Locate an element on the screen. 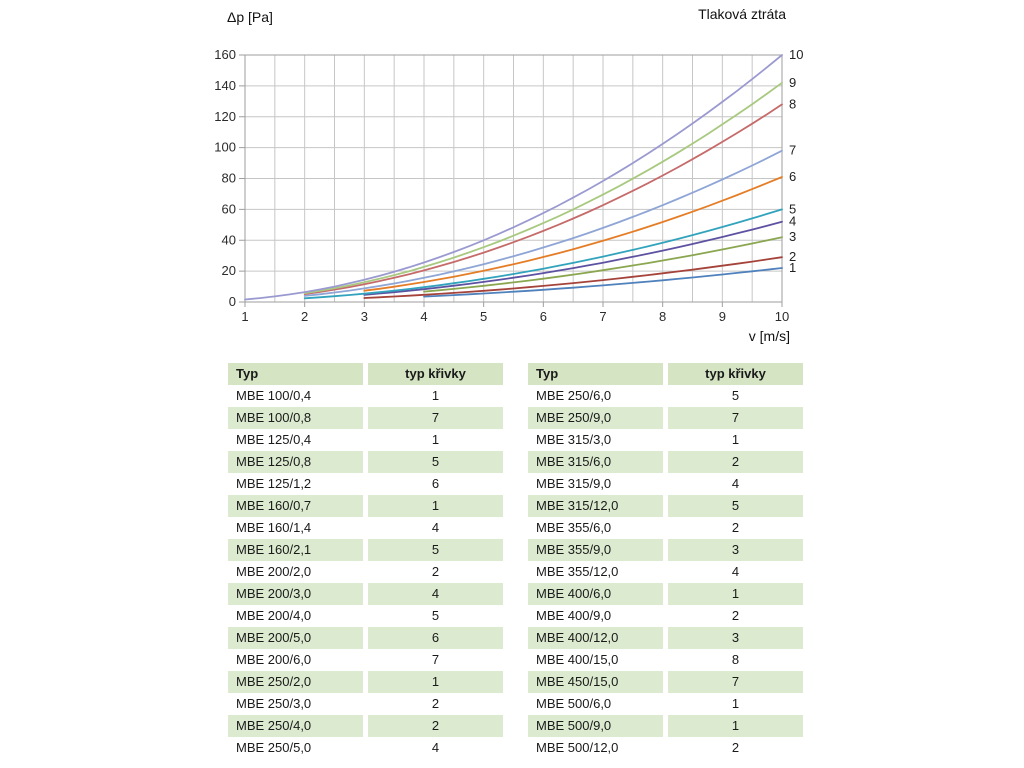 This screenshot has width=1024, height=768. x-tick-label: 2 is located at coordinates (304, 316).